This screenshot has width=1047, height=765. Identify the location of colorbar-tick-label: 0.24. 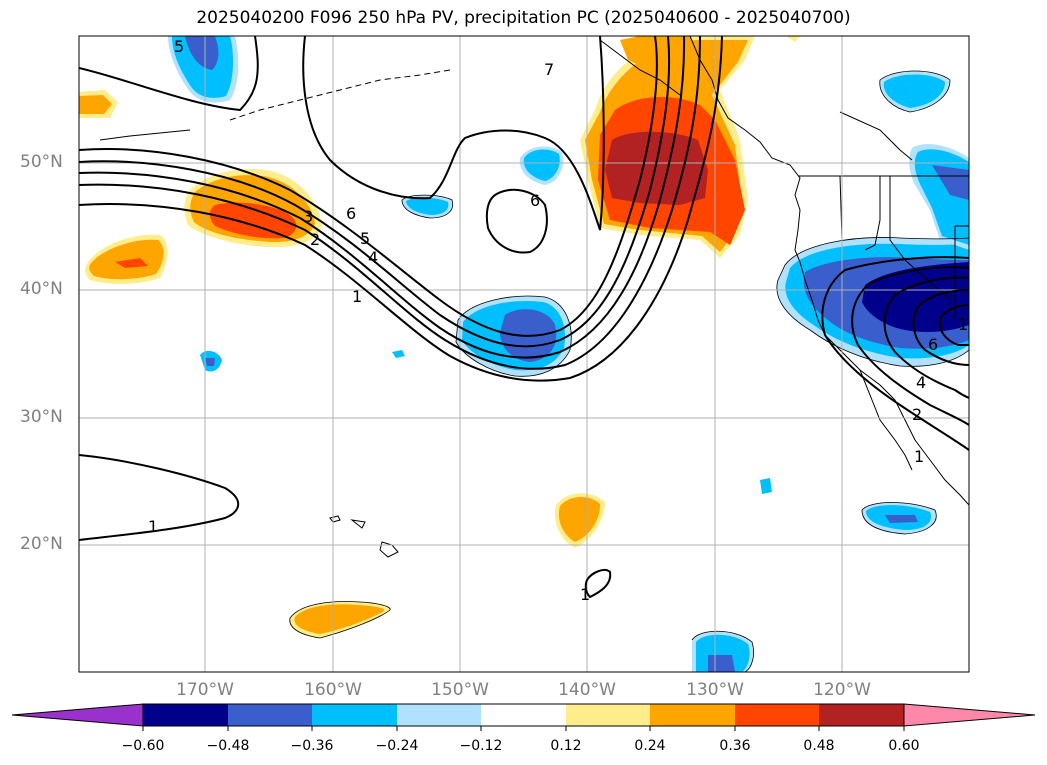
(650, 746).